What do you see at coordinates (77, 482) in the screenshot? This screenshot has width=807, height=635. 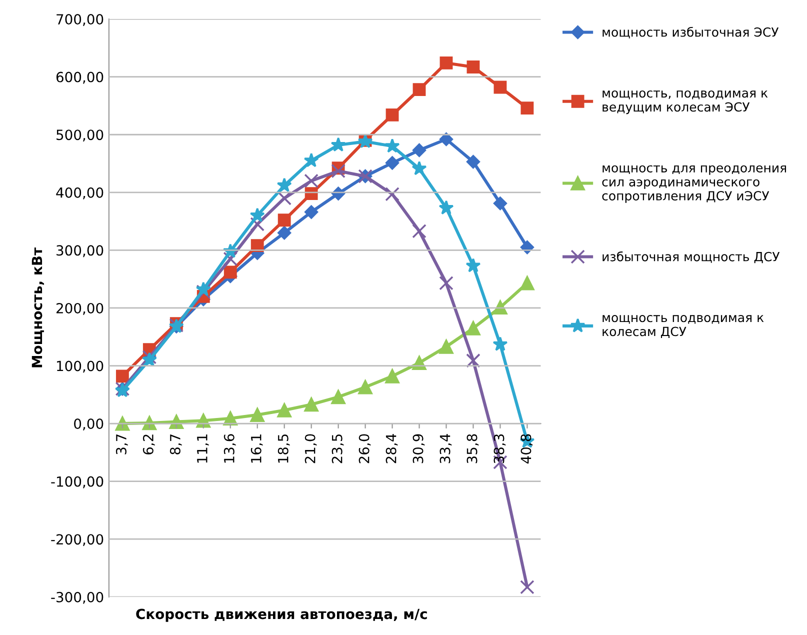 I see `y-tick-label: -100,00` at bounding box center [77, 482].